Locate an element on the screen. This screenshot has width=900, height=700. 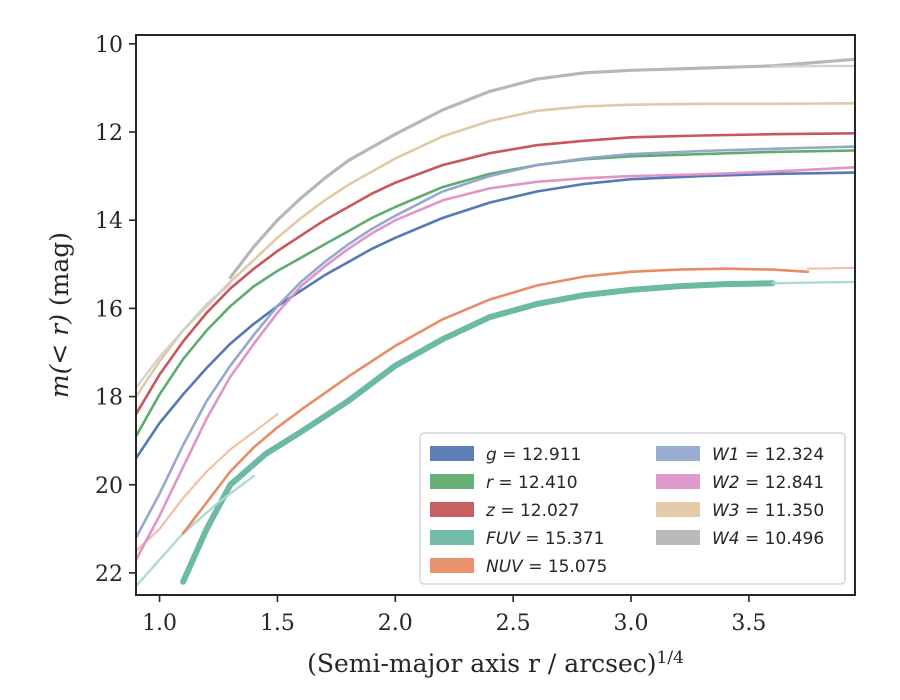
y-tick-label: 22 is located at coordinates (109, 574).